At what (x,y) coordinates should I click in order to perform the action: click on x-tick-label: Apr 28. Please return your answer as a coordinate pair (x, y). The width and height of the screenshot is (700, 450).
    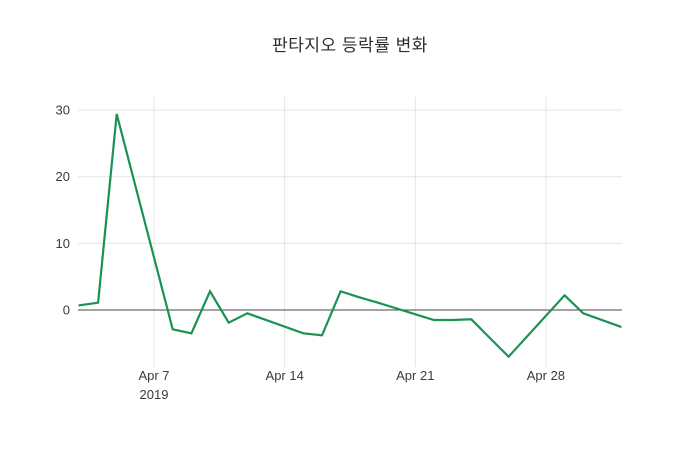
    Looking at the image, I should click on (546, 375).